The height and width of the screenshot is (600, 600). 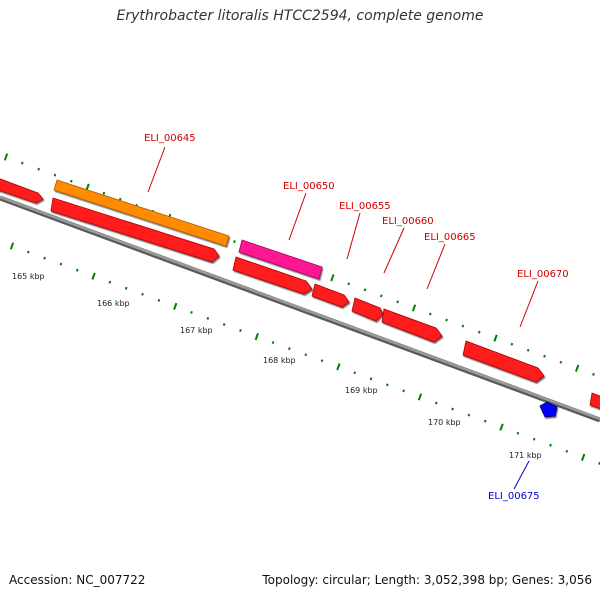 What do you see at coordinates (525, 455) in the screenshot?
I see `ruler-label: 171 kbp` at bounding box center [525, 455].